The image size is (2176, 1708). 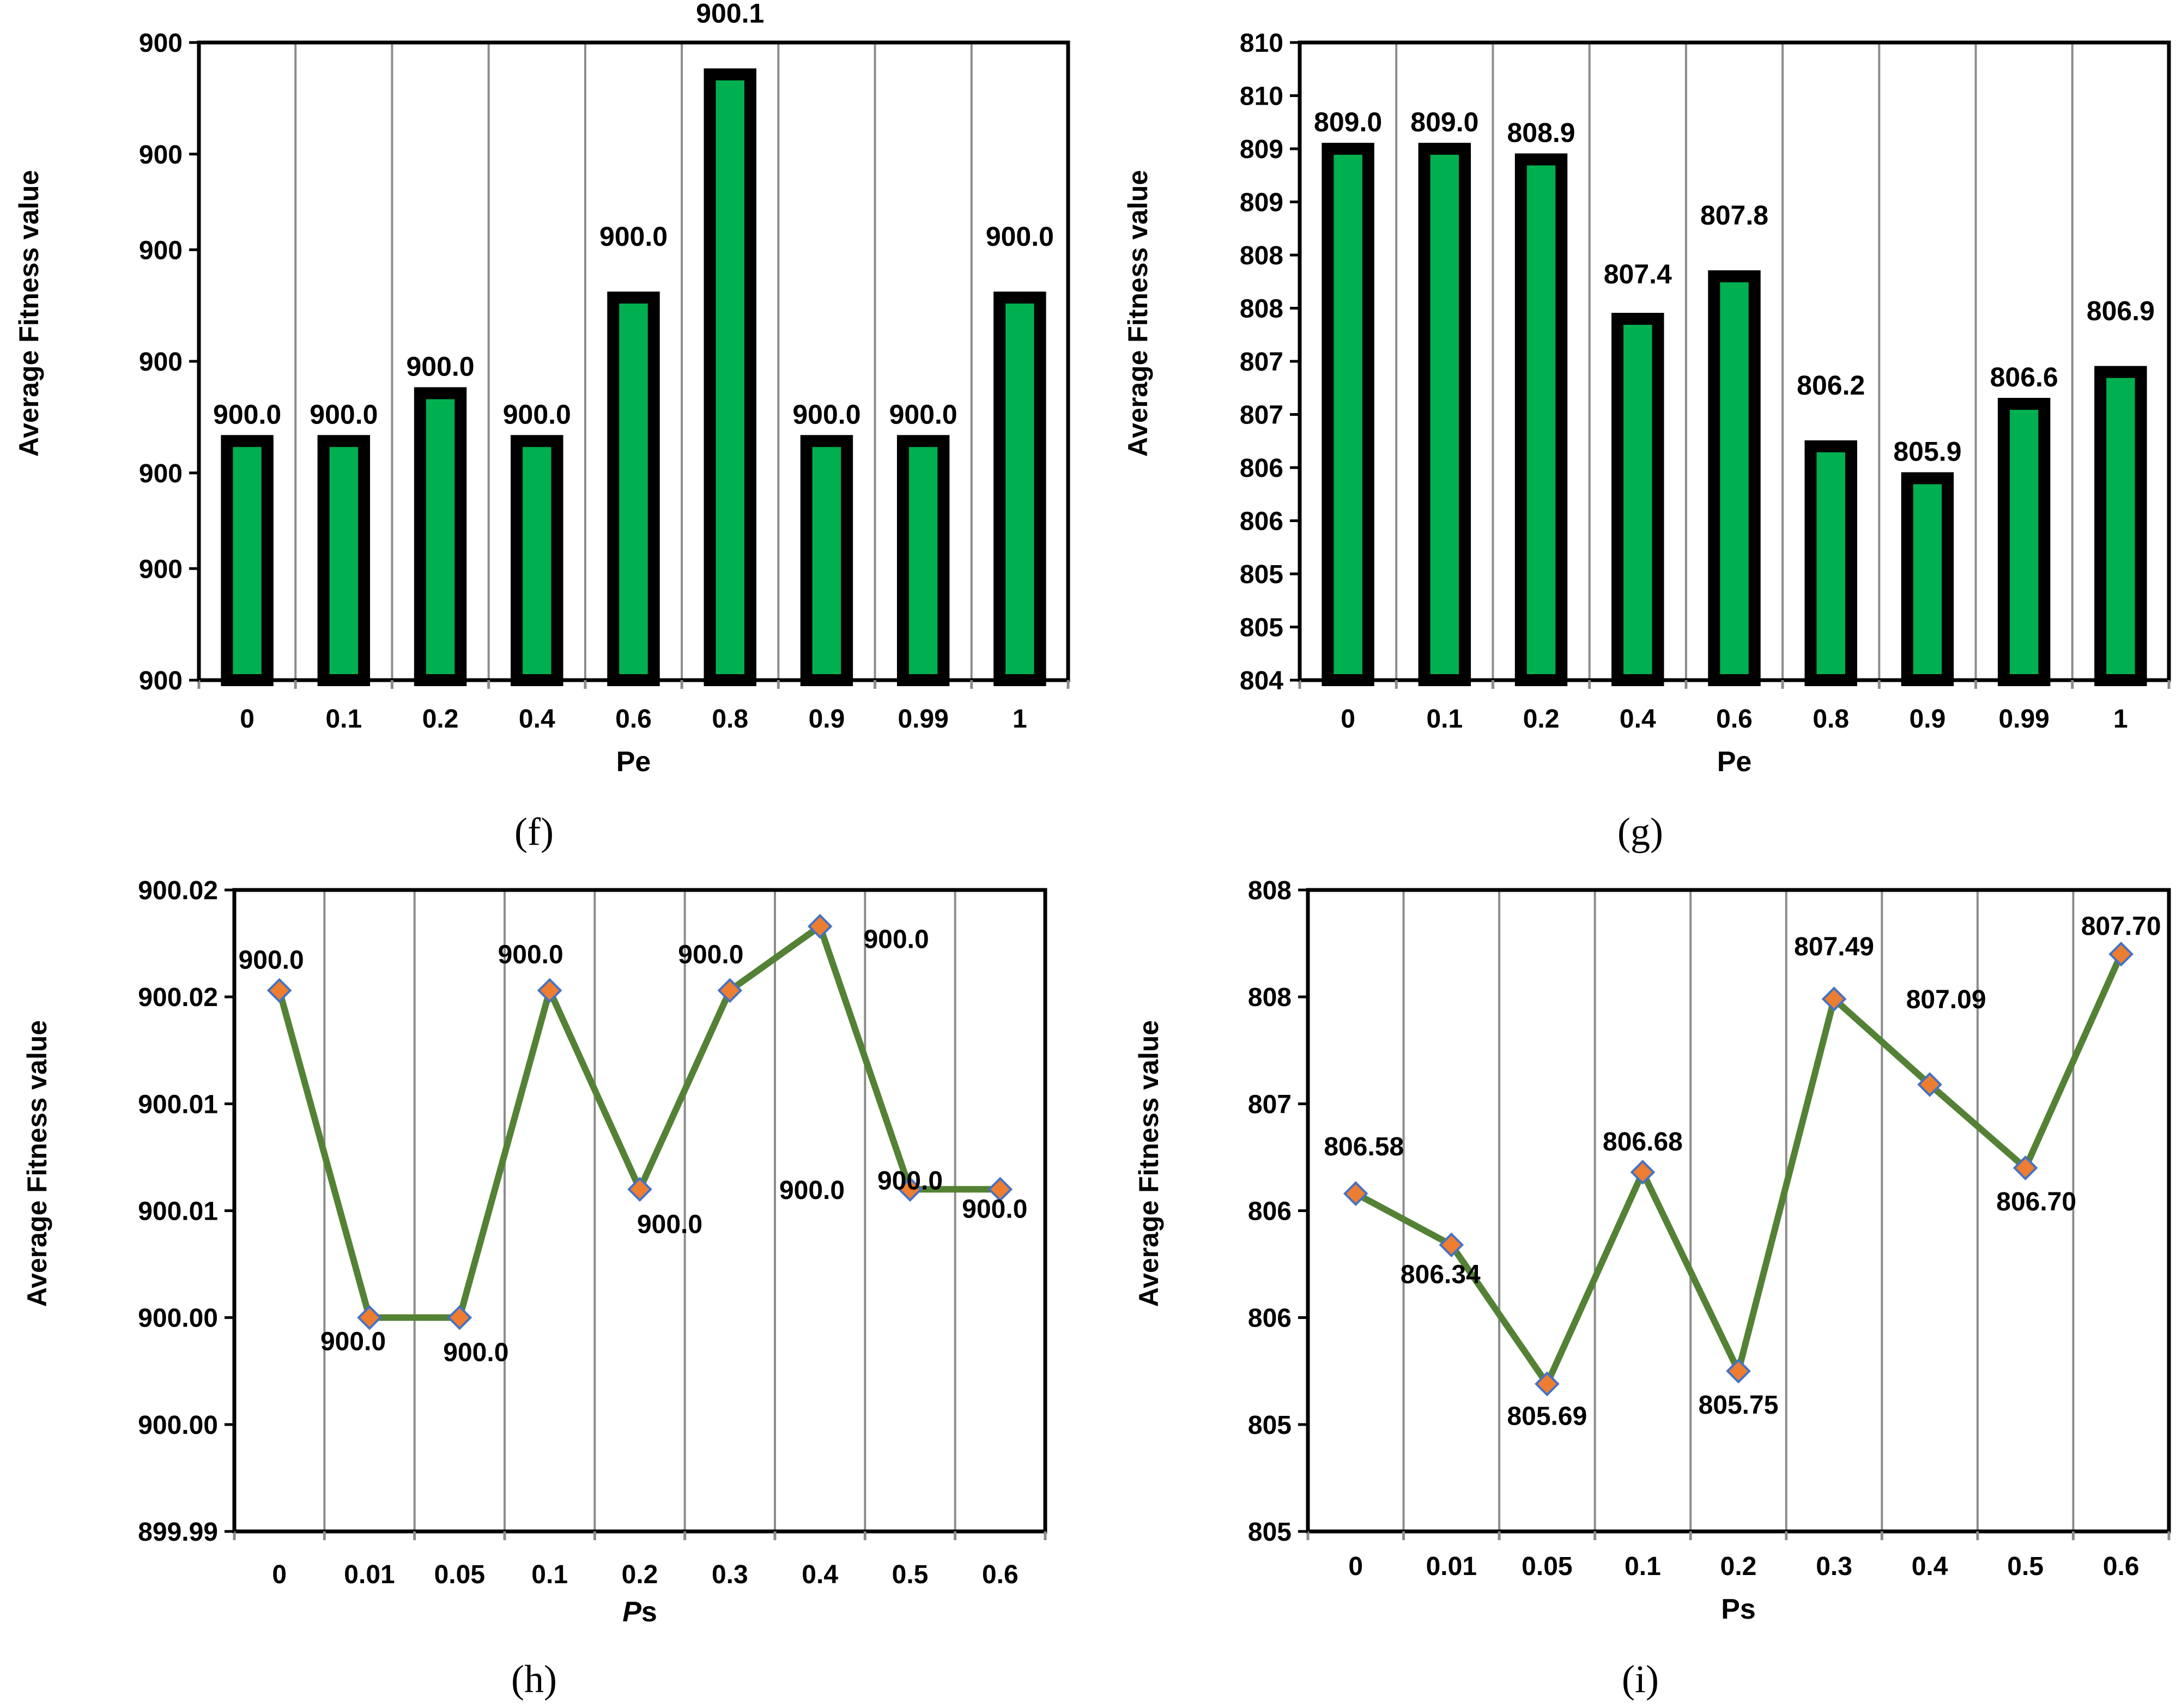 What do you see at coordinates (812, 1190) in the screenshot?
I see `data-label-extra: 900.0` at bounding box center [812, 1190].